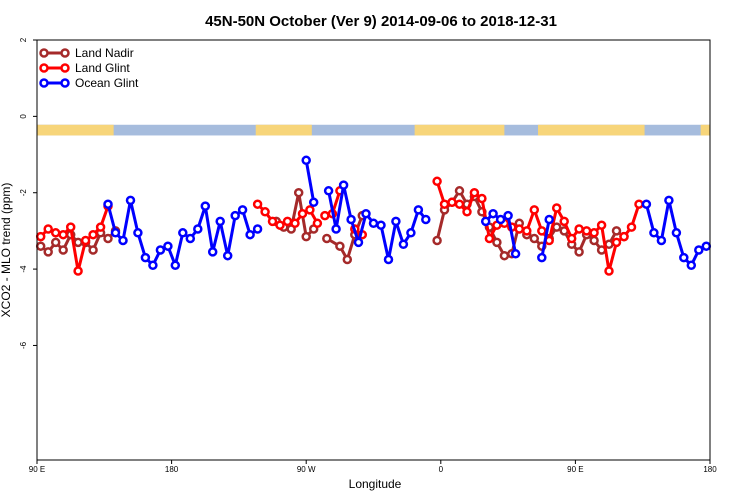  I want to click on legend-item-ocean-glint: Ocean Glint, so click(89, 83).